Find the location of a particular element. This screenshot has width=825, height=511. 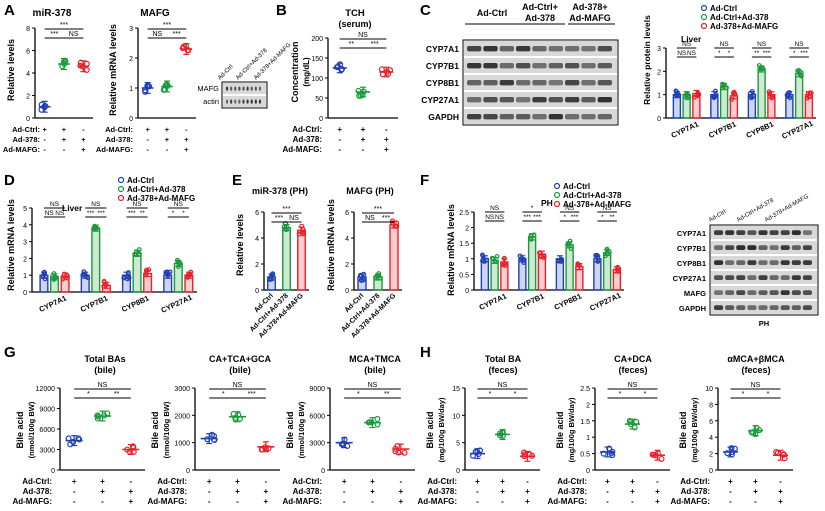

panel-g-title: Total BAs is located at coordinates (104, 359).